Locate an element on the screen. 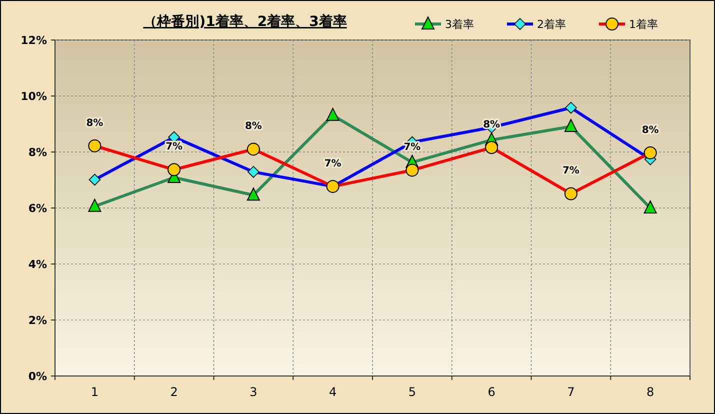 This screenshot has width=715, height=414. x-tick-label: 4 is located at coordinates (332, 392).